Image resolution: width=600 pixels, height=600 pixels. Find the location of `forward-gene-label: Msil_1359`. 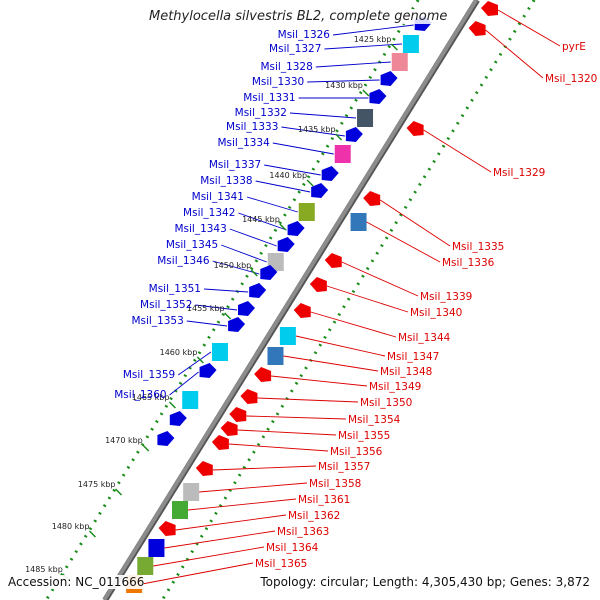

forward-gene-label: Msil_1359 is located at coordinates (149, 375).